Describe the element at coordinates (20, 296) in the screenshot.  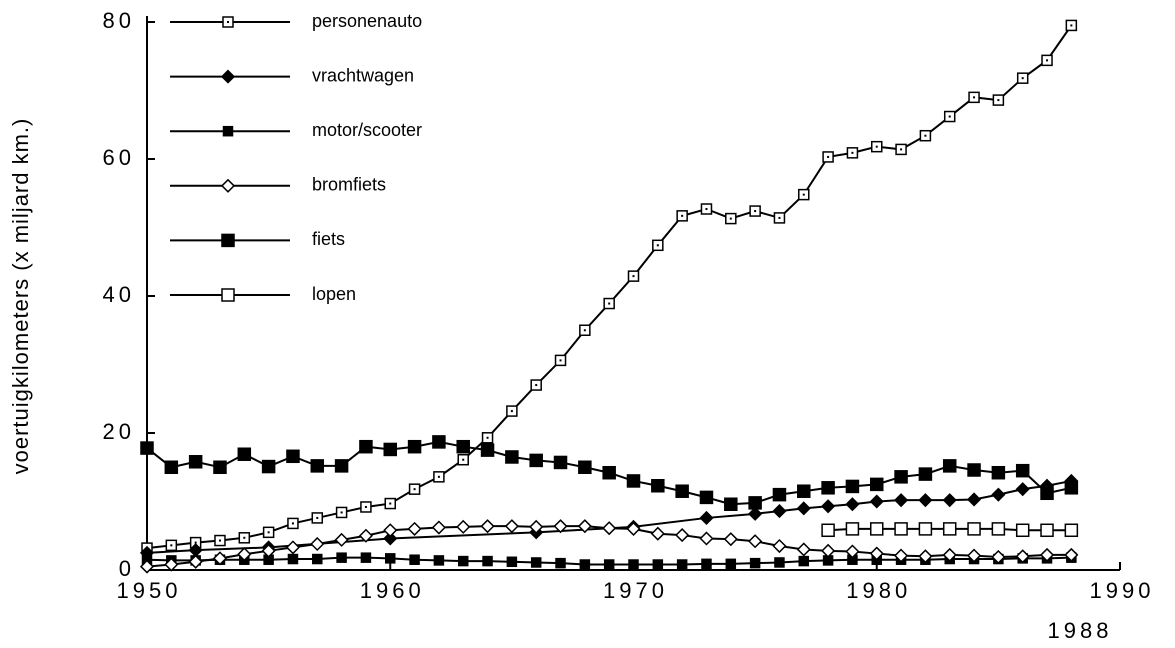
I see `y-axis-label: voertuigkilometers (x miljard km.)` at that location.